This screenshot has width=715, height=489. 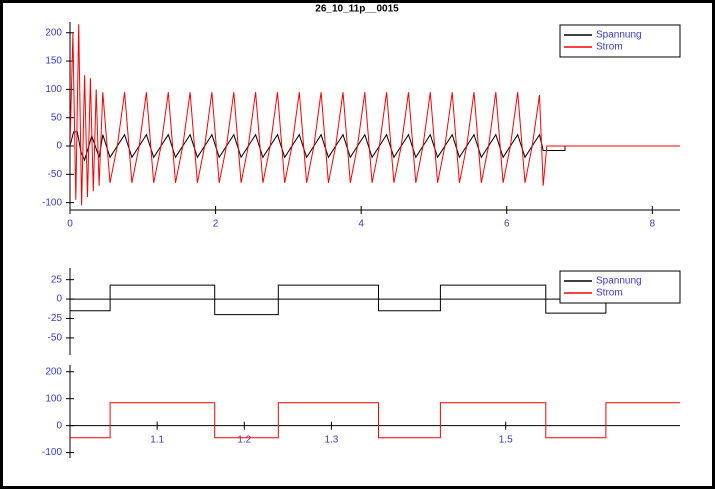 What do you see at coordinates (55, 318) in the screenshot?
I see `y-tick-label: -25` at bounding box center [55, 318].